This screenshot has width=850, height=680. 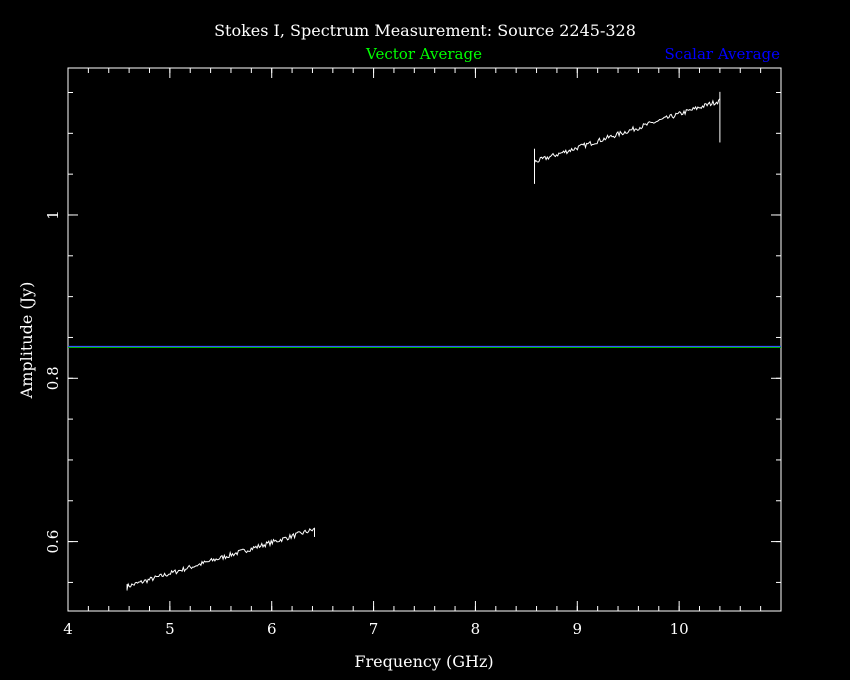 I want to click on y-tick-label: 0.8, so click(x=53, y=378).